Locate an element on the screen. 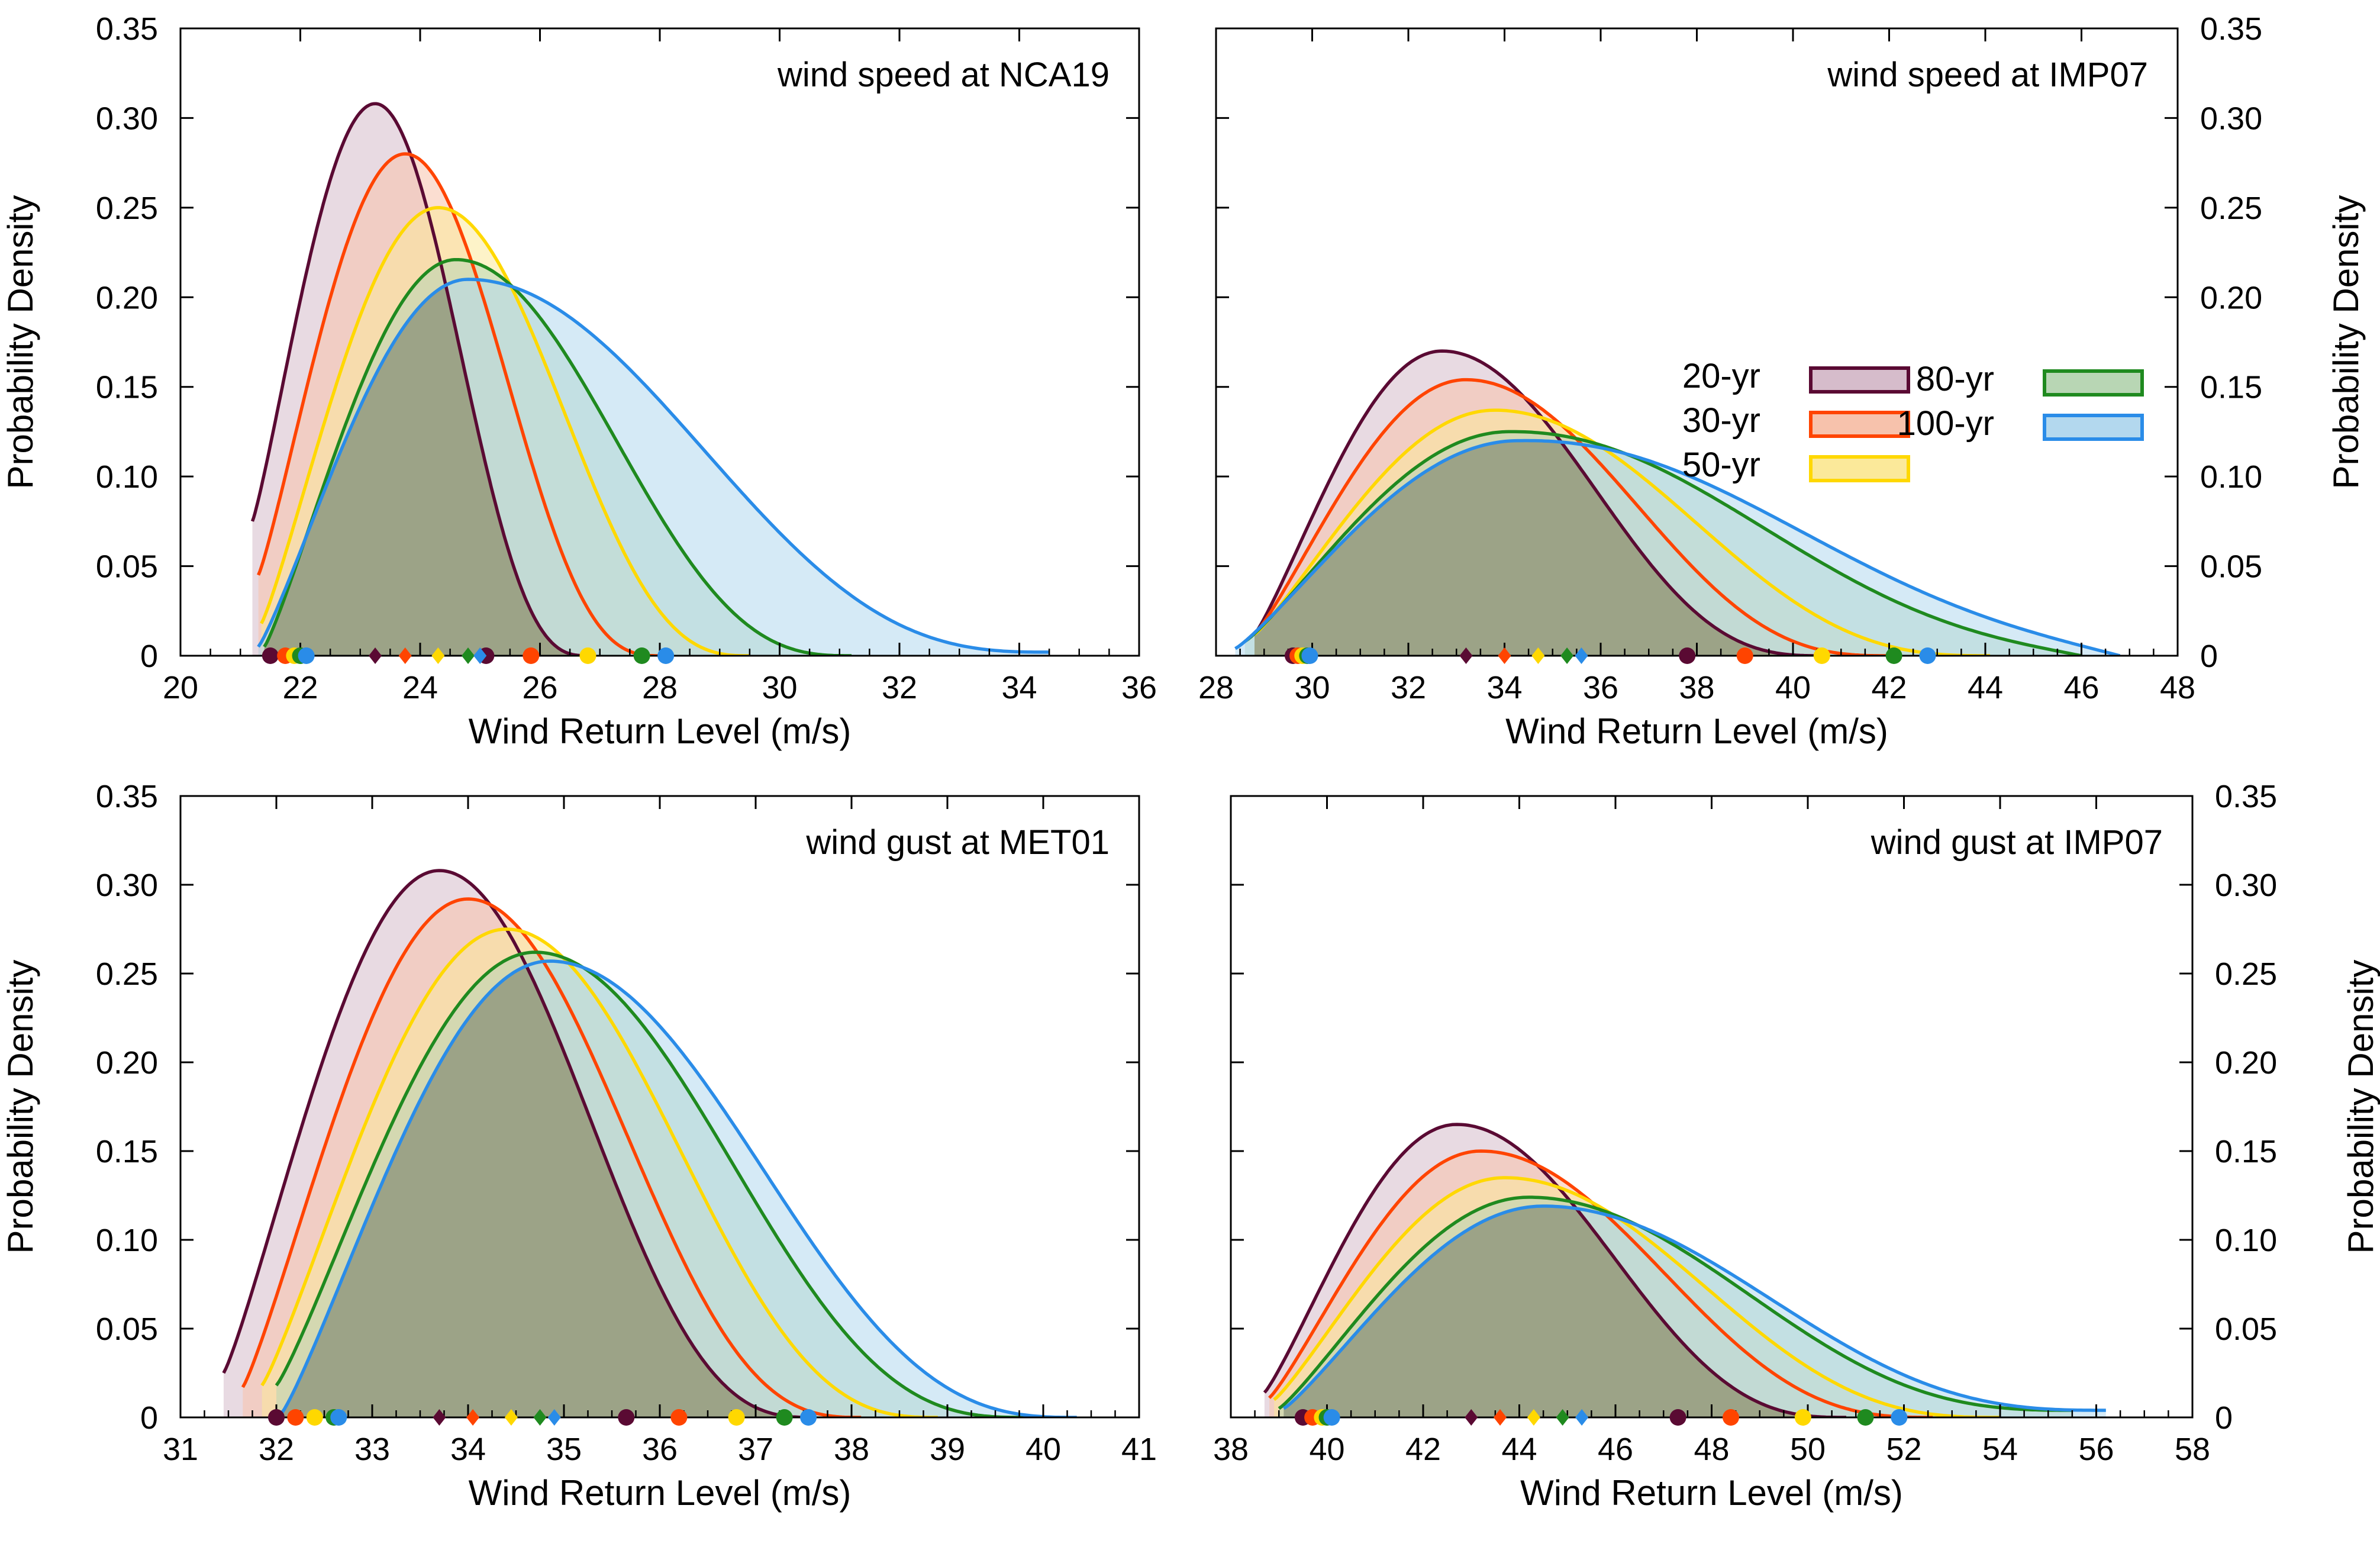 This screenshot has height=1547, width=2380. x-tick-label: 33 is located at coordinates (372, 1449).